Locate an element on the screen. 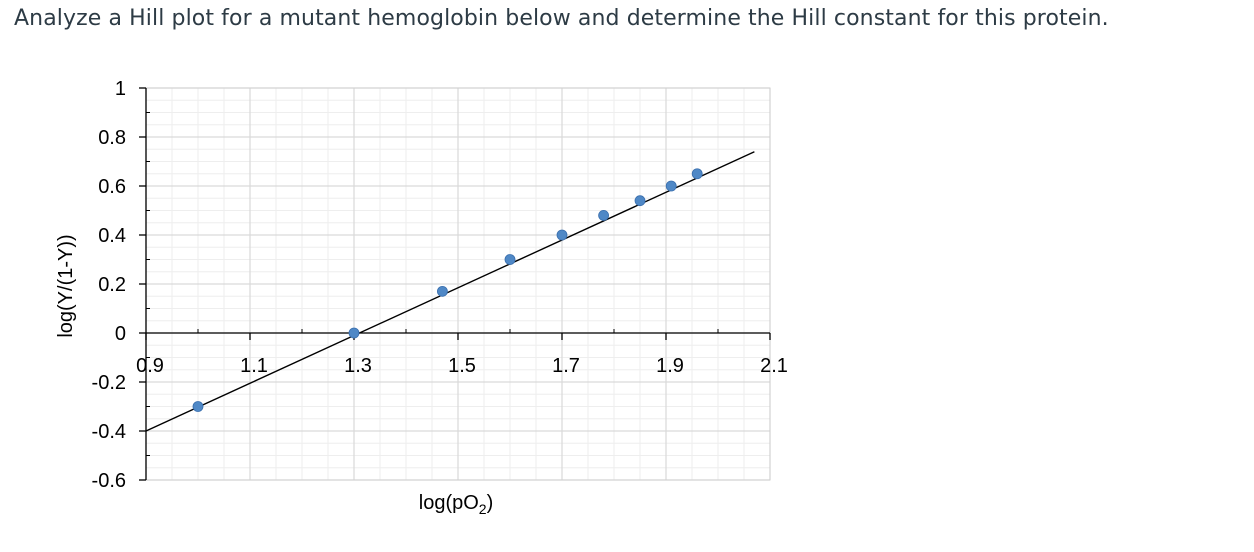 Image resolution: width=1254 pixels, height=552 pixels. x-tick-label: 1.3 is located at coordinates (358, 366).